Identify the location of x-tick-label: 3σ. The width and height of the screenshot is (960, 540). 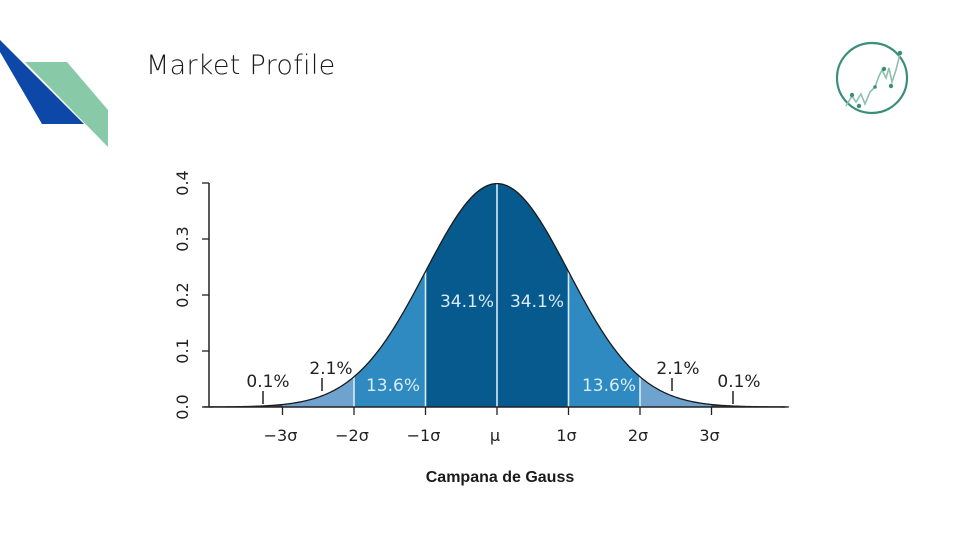
(709, 435).